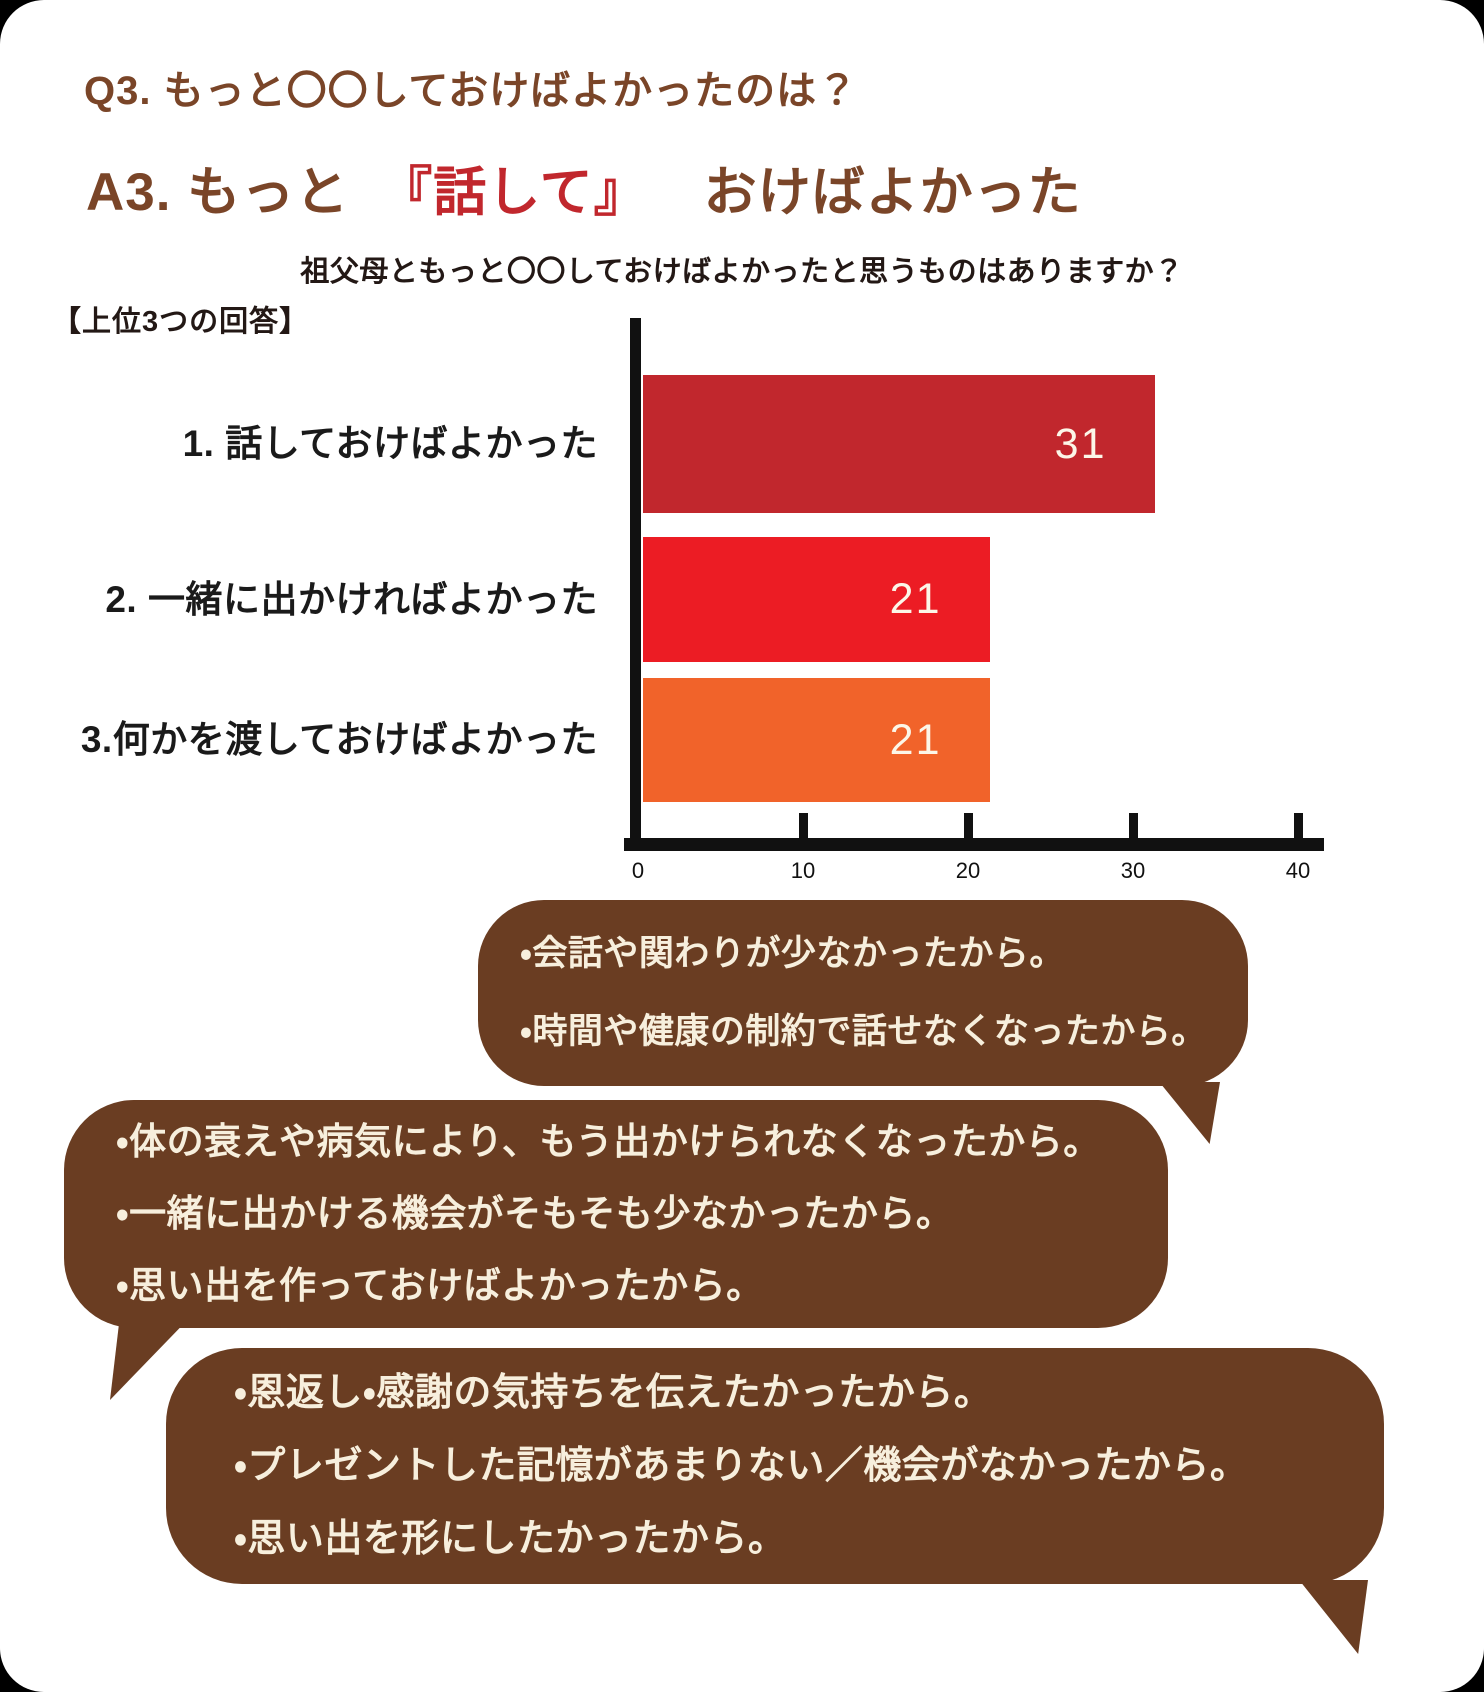  I want to click on bar-value-label: 31, so click(1080, 443).